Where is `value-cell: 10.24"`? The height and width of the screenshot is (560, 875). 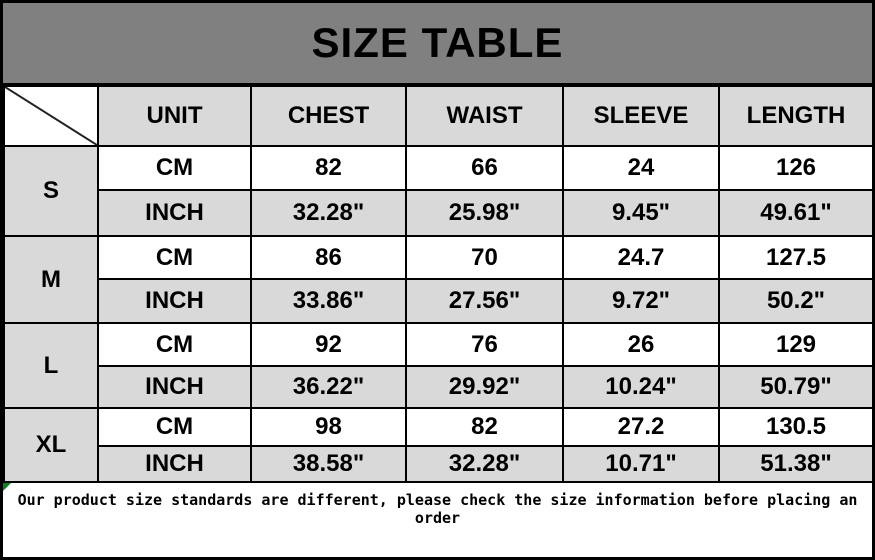
value-cell: 10.24" is located at coordinates (641, 387).